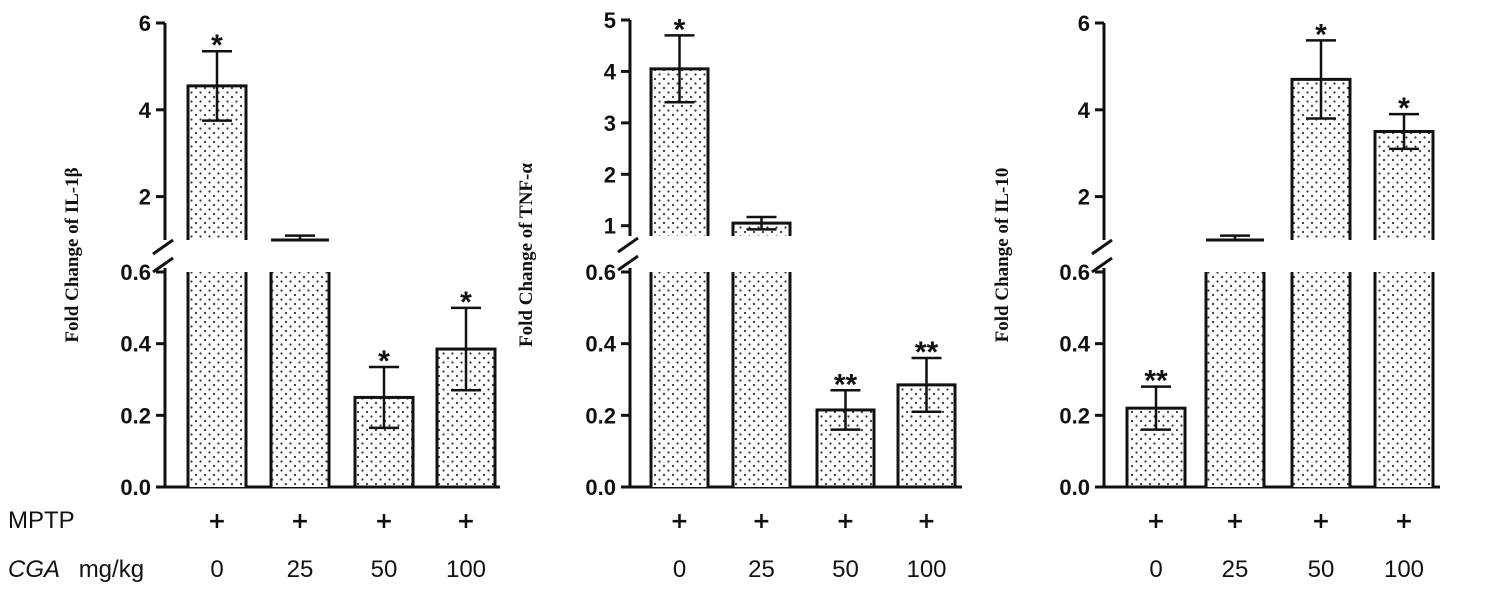  Describe the element at coordinates (76, 569) in the screenshot. I see `cga-row-label: CGA mg/kg` at that location.